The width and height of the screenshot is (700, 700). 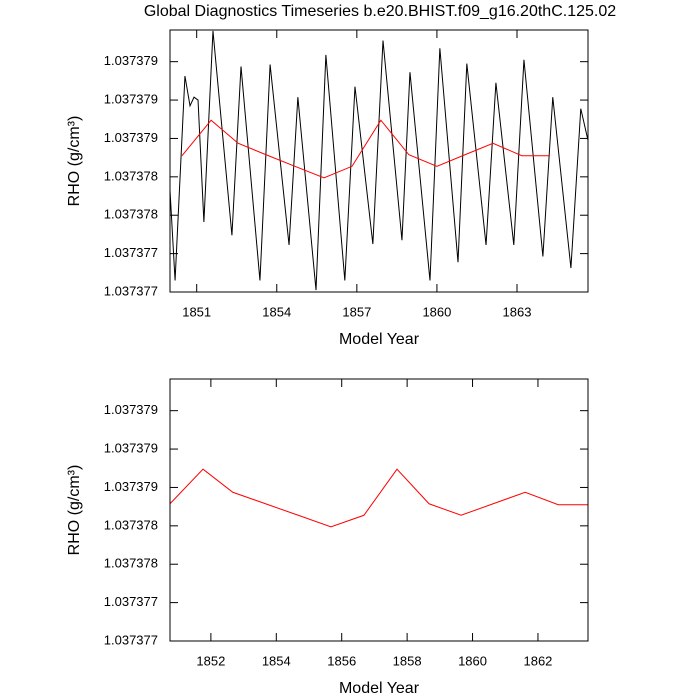 What do you see at coordinates (356, 311) in the screenshot?
I see `x-tick-label: 1857` at bounding box center [356, 311].